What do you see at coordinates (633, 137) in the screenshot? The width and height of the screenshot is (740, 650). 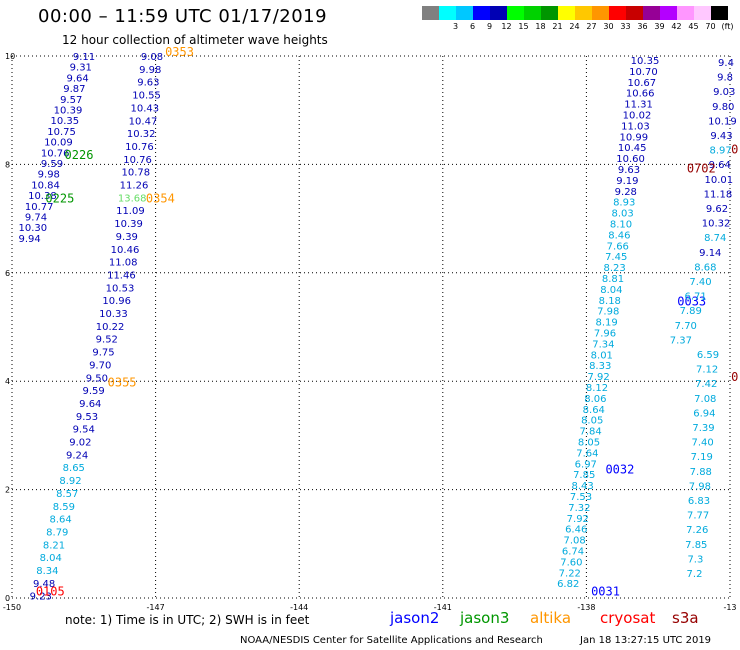 I see `swh-value-label: 10.99` at bounding box center [633, 137].